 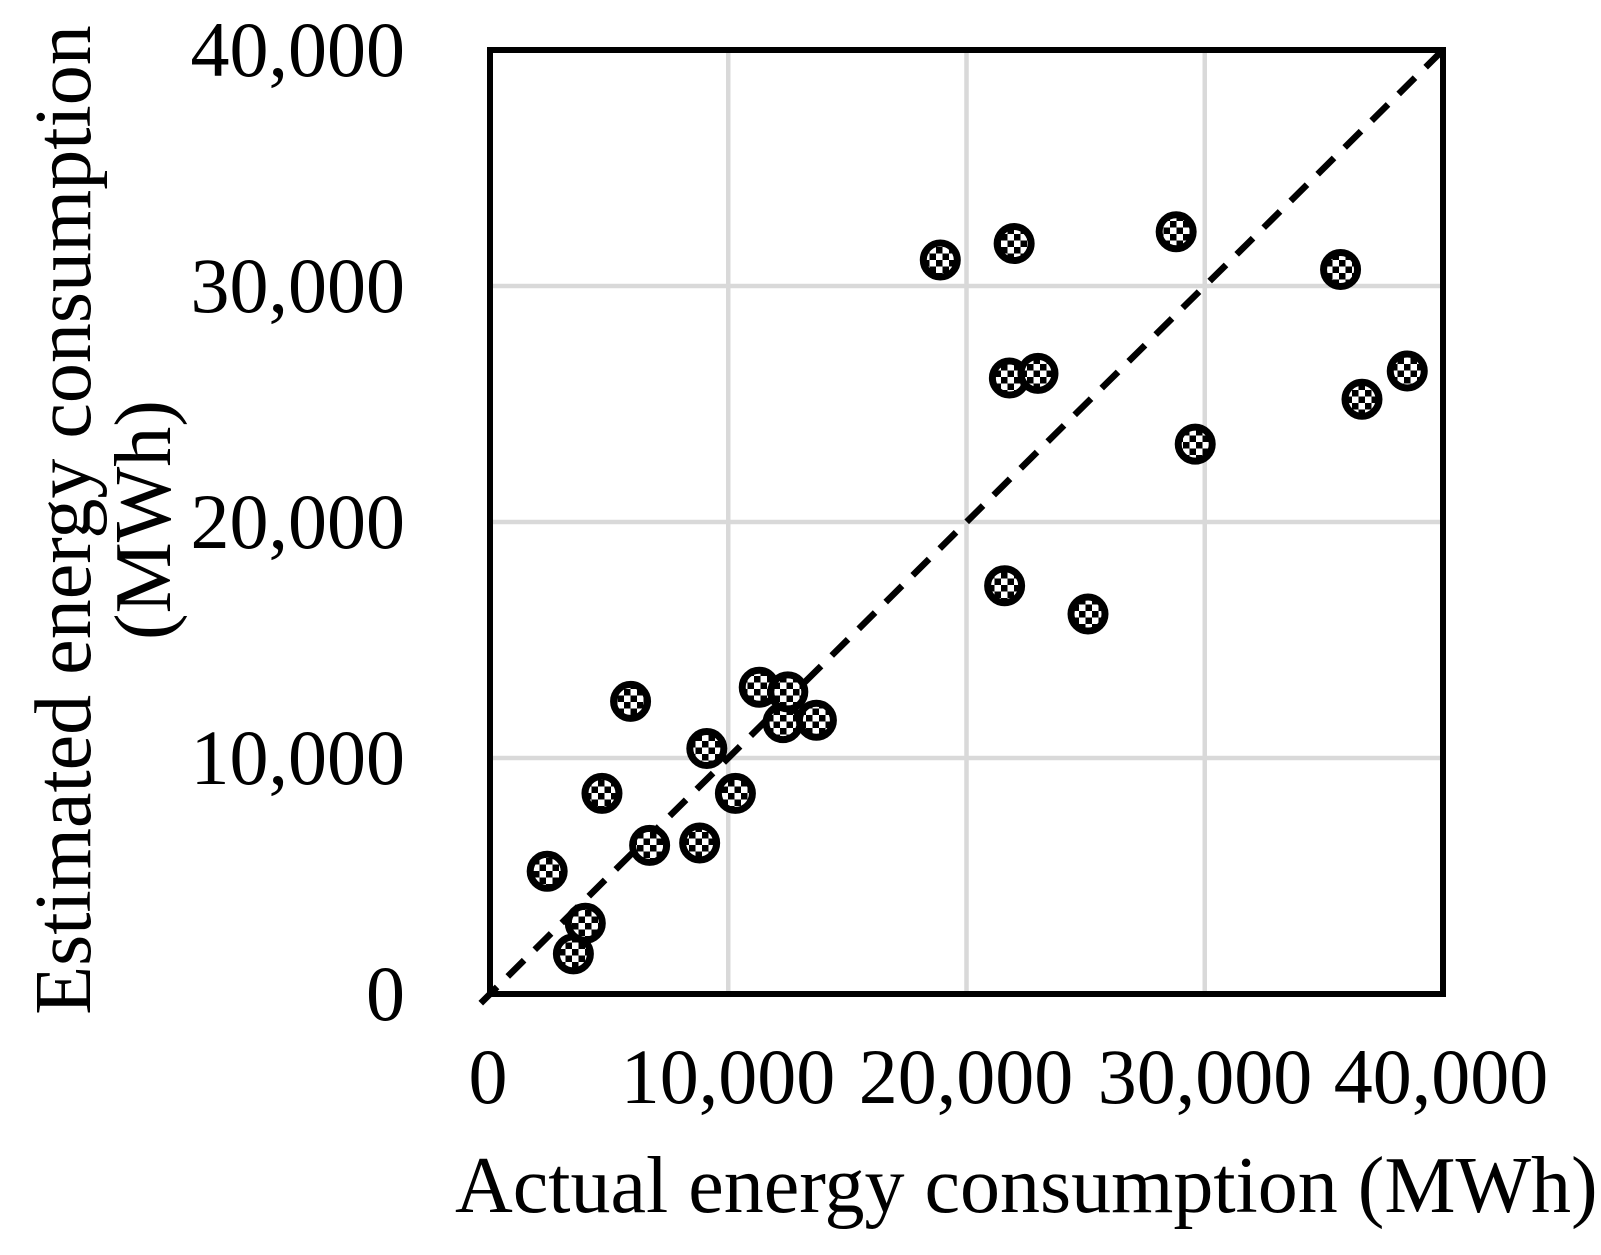 What do you see at coordinates (298, 757) in the screenshot?
I see `y-tick-label: 10,000` at bounding box center [298, 757].